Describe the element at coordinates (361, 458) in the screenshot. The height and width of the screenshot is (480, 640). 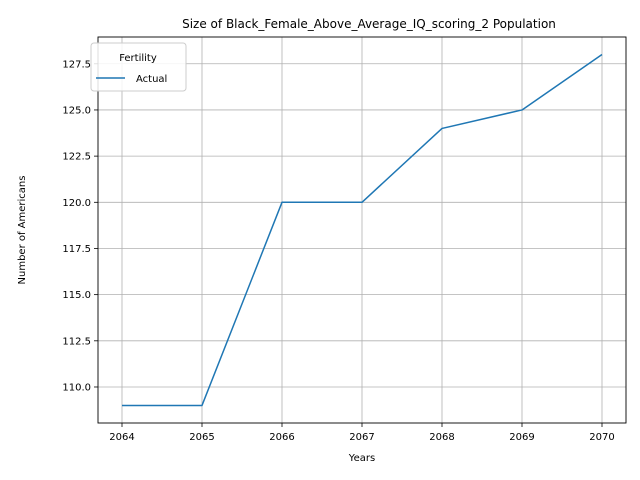
I see `x-axis-label: Years` at that location.